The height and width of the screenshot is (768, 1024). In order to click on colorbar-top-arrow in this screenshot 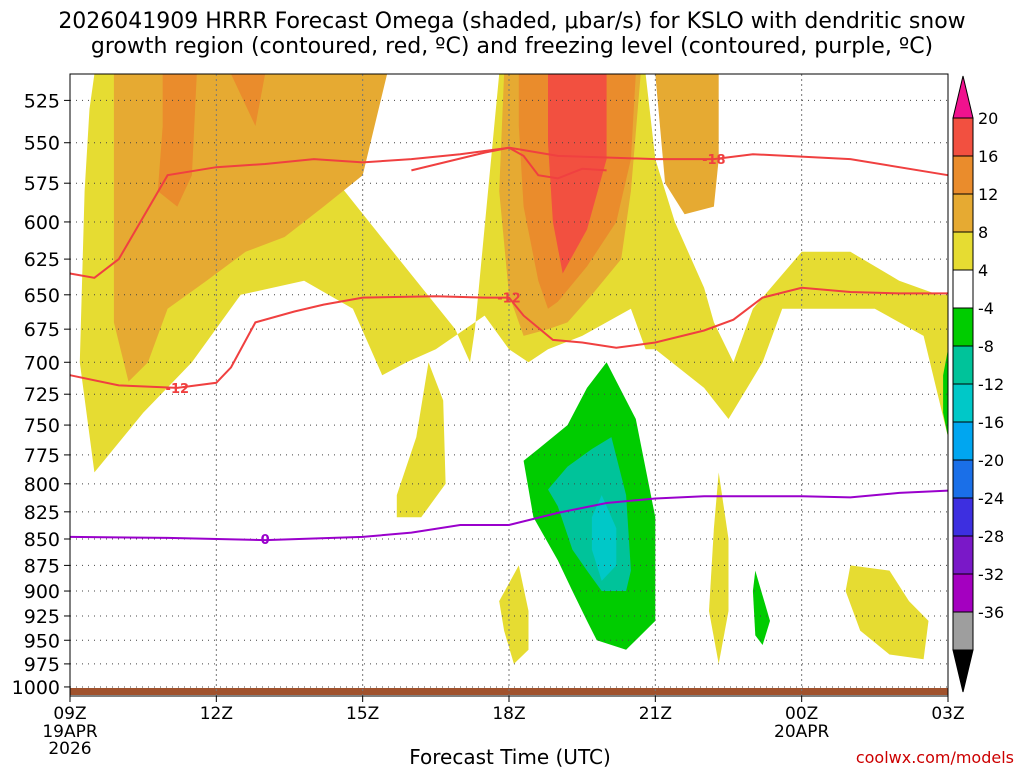, I will do `click(963, 97)`.